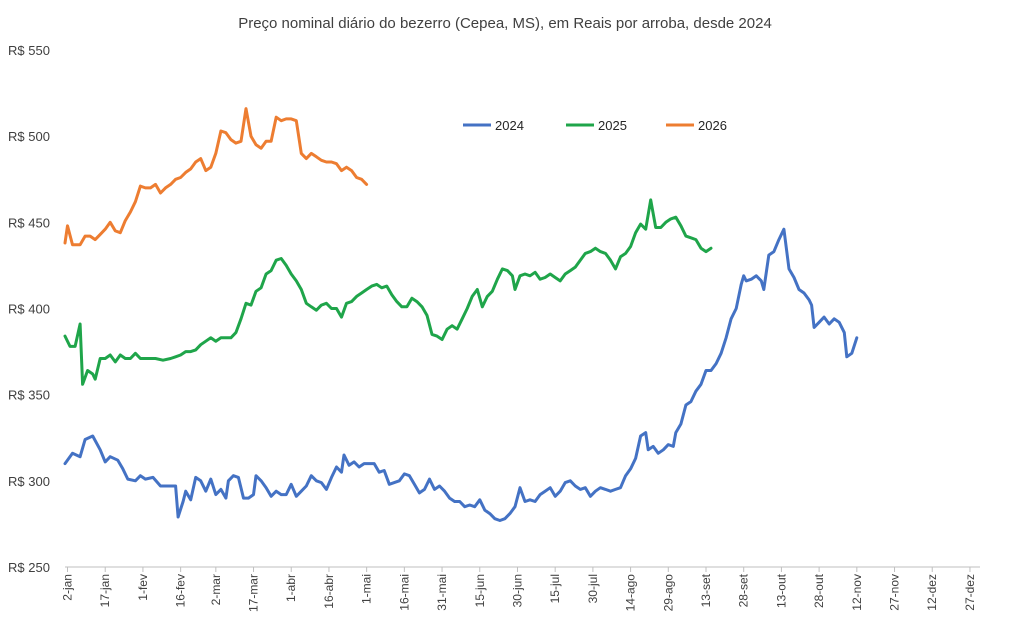 The image size is (1011, 629). I want to click on legend-label-2026: 2026, so click(712, 125).